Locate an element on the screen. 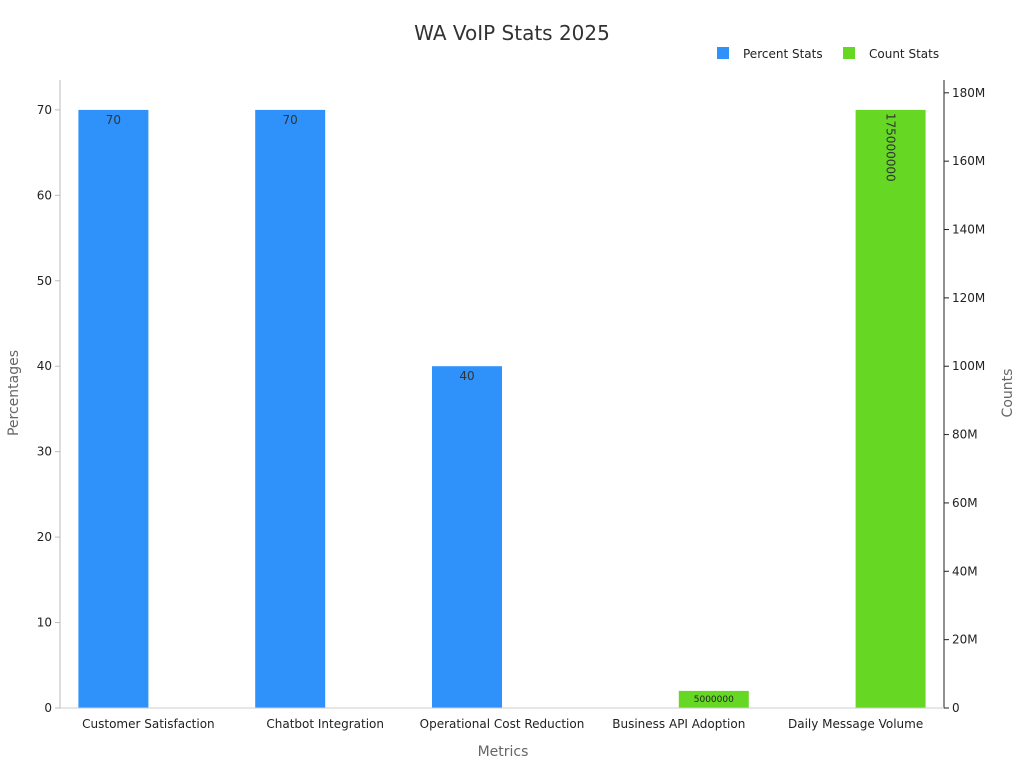 The image size is (1024, 768). y-tick-label-right-1: 20M is located at coordinates (965, 640).